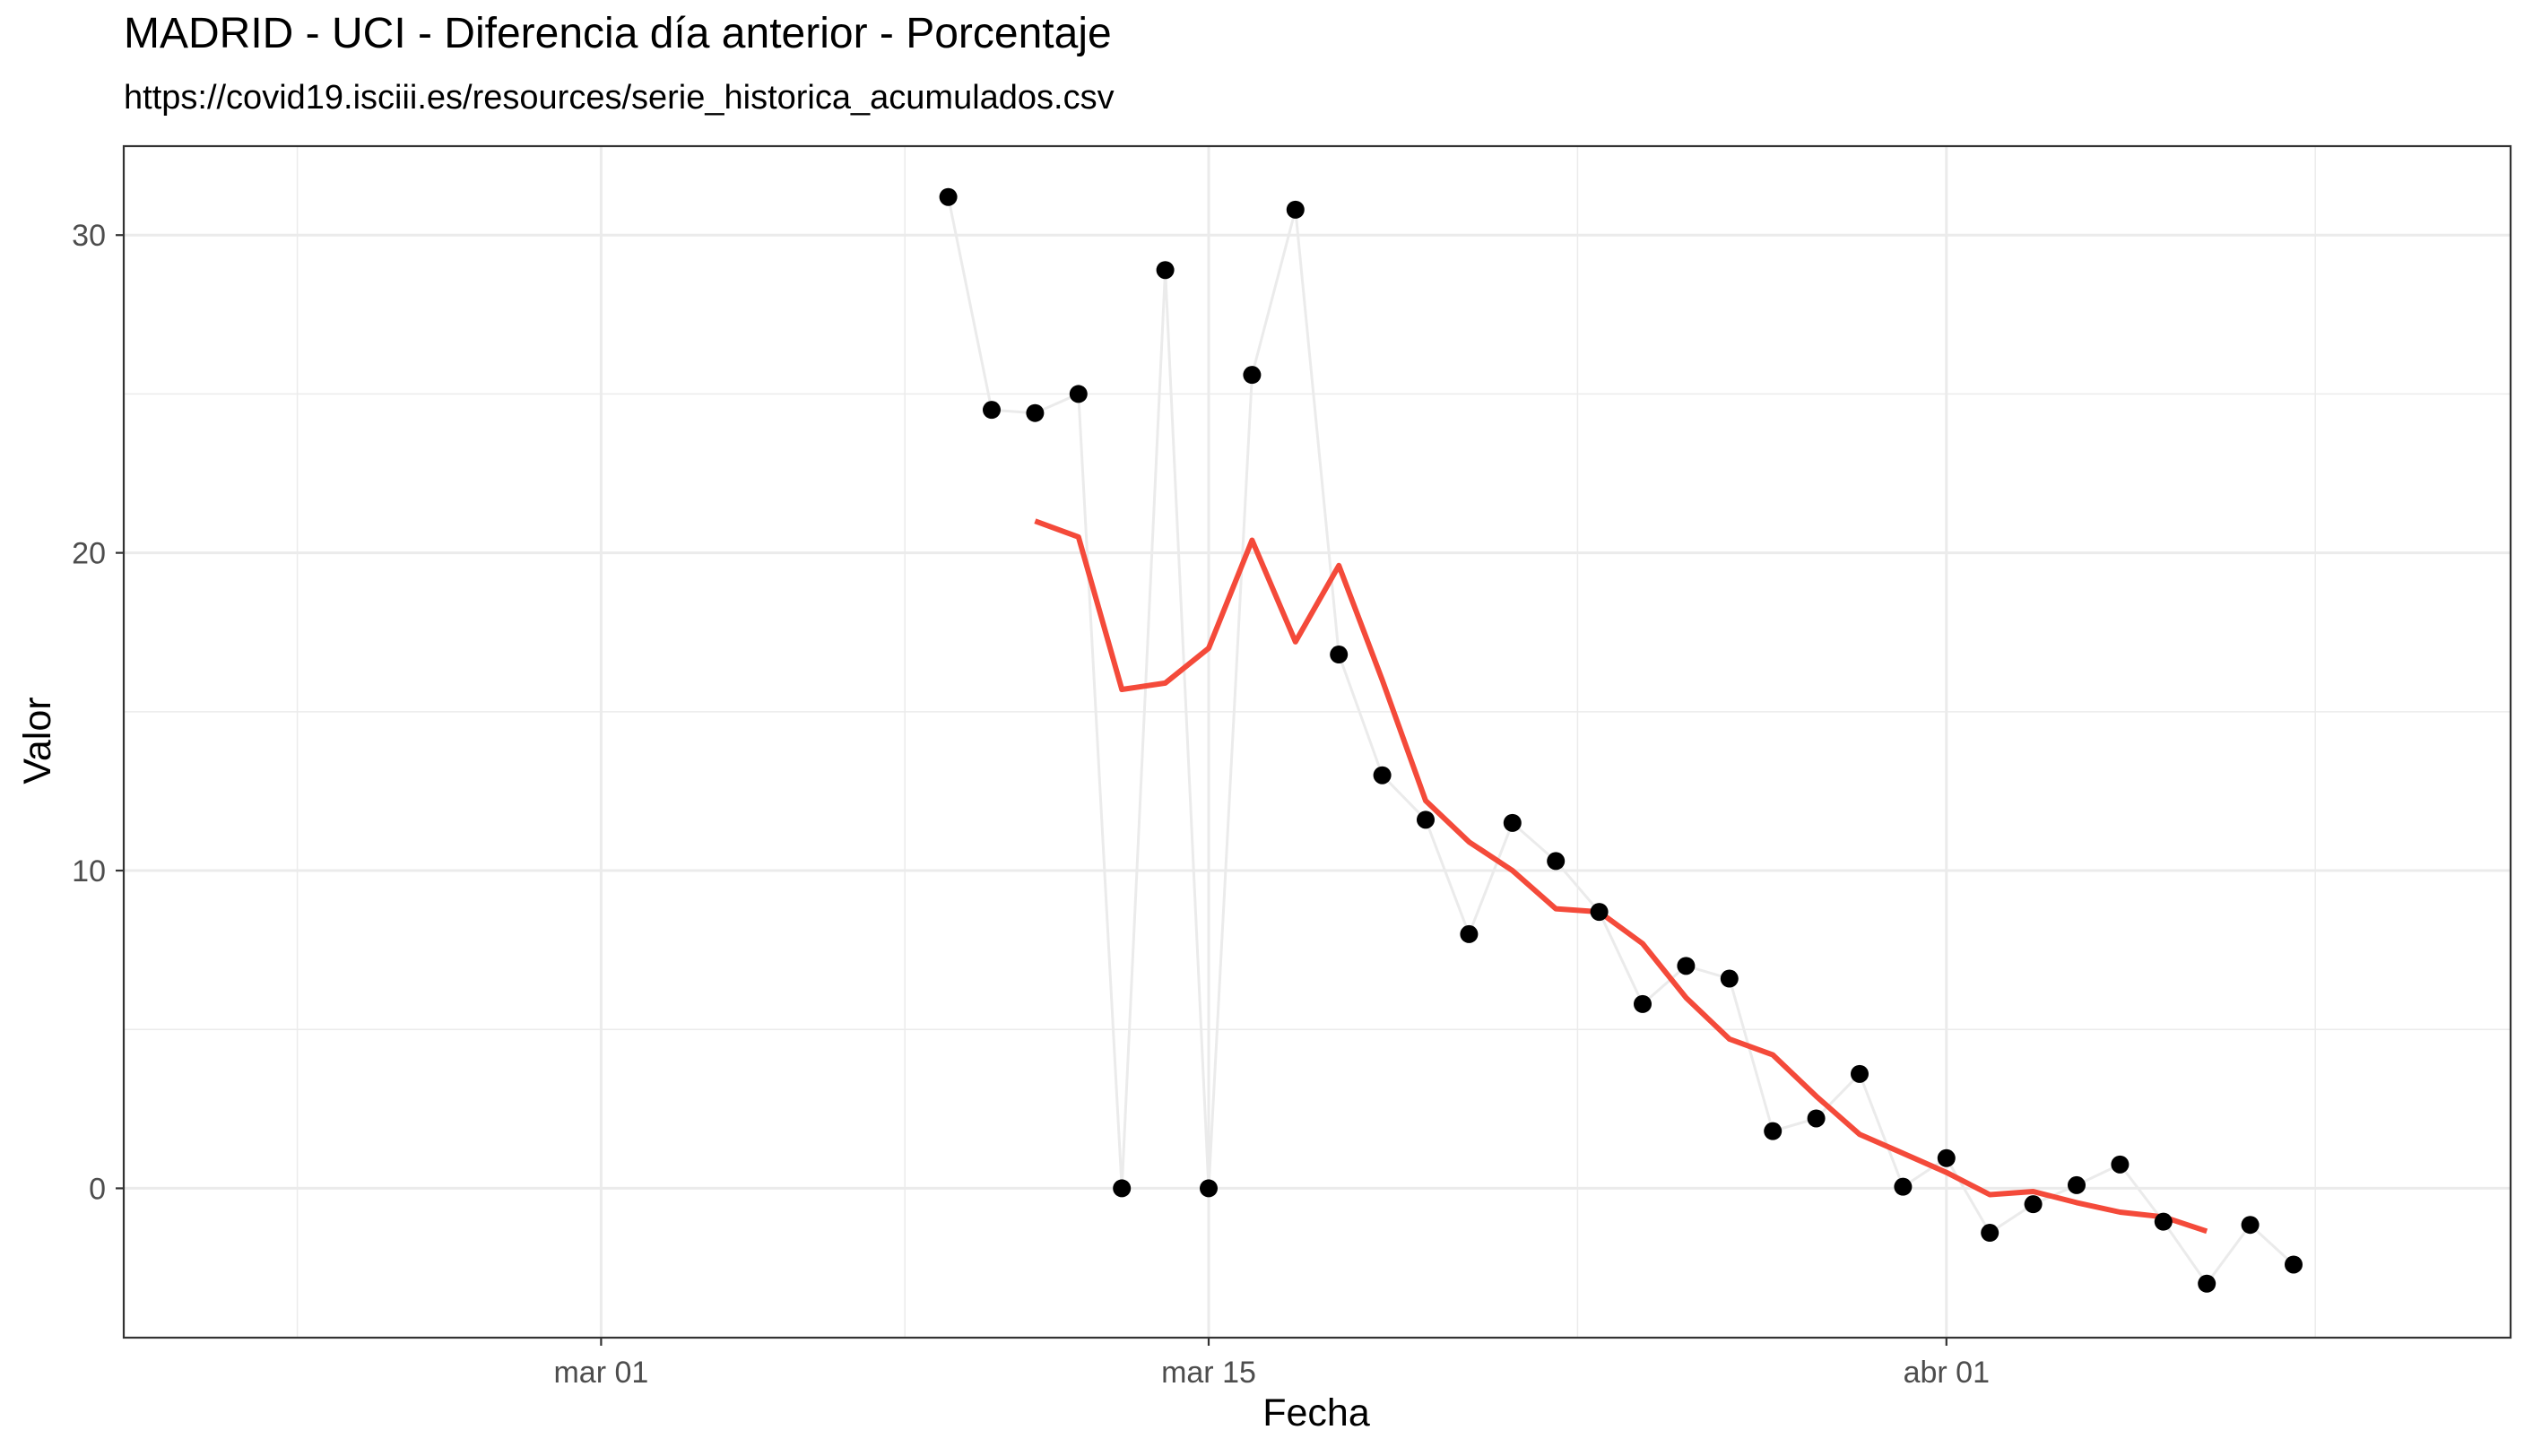  What do you see at coordinates (1316, 1412) in the screenshot?
I see `x-axis-title: Fecha` at bounding box center [1316, 1412].